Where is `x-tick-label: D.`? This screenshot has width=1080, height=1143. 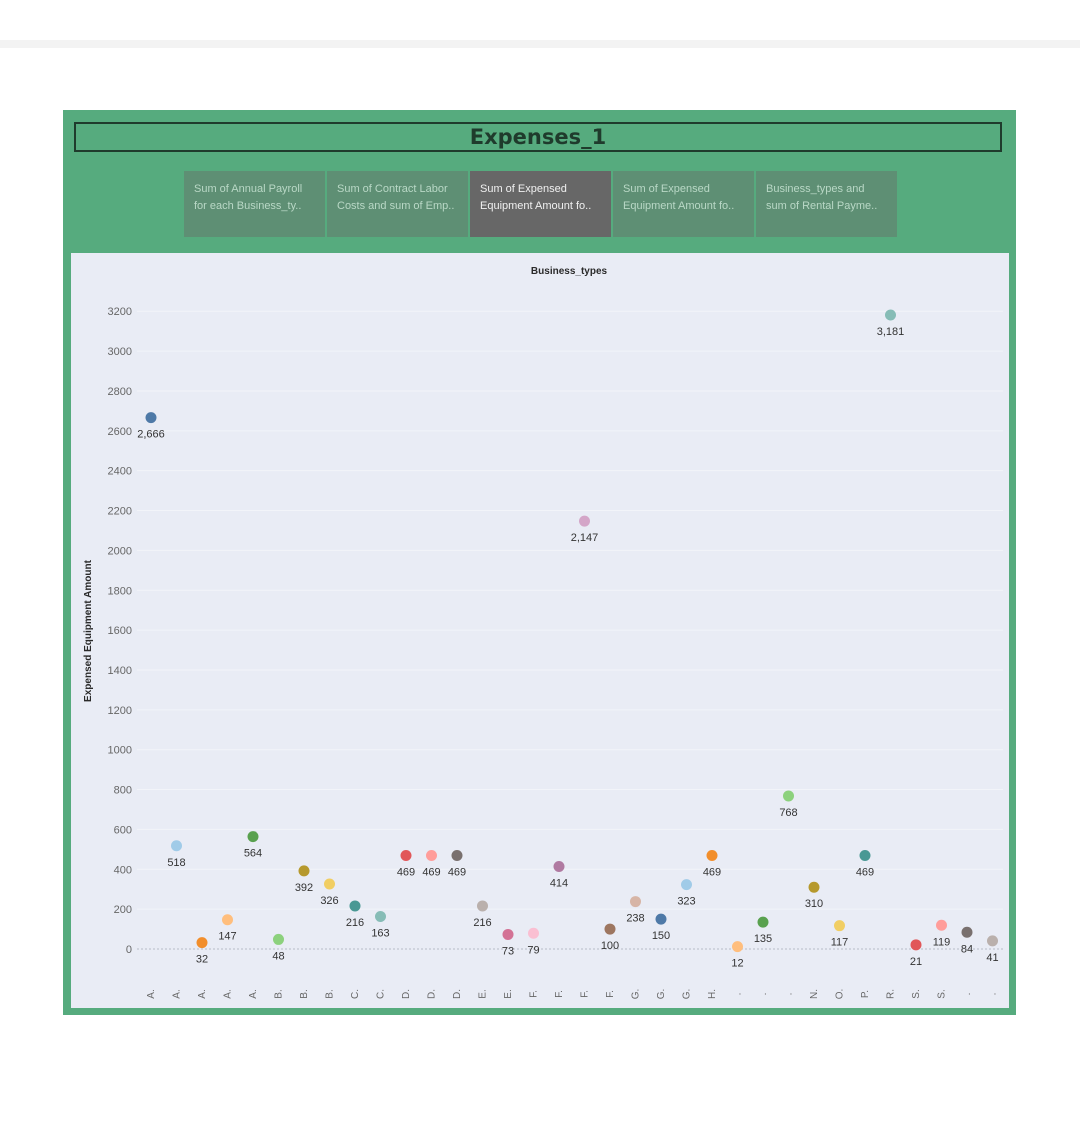
x-tick-label: D. is located at coordinates (432, 994).